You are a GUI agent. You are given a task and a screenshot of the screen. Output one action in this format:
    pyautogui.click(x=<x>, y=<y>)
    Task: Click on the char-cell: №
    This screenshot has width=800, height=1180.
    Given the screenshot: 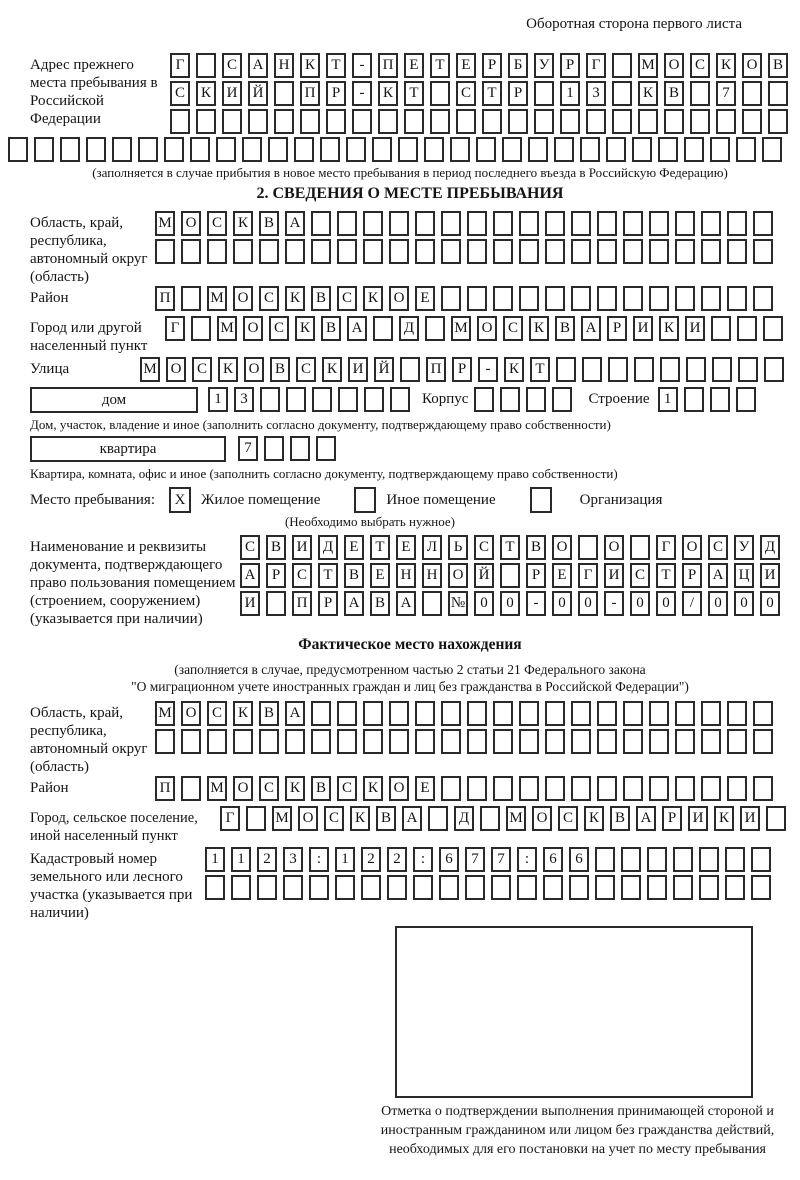 What is the action you would take?
    pyautogui.click(x=458, y=603)
    